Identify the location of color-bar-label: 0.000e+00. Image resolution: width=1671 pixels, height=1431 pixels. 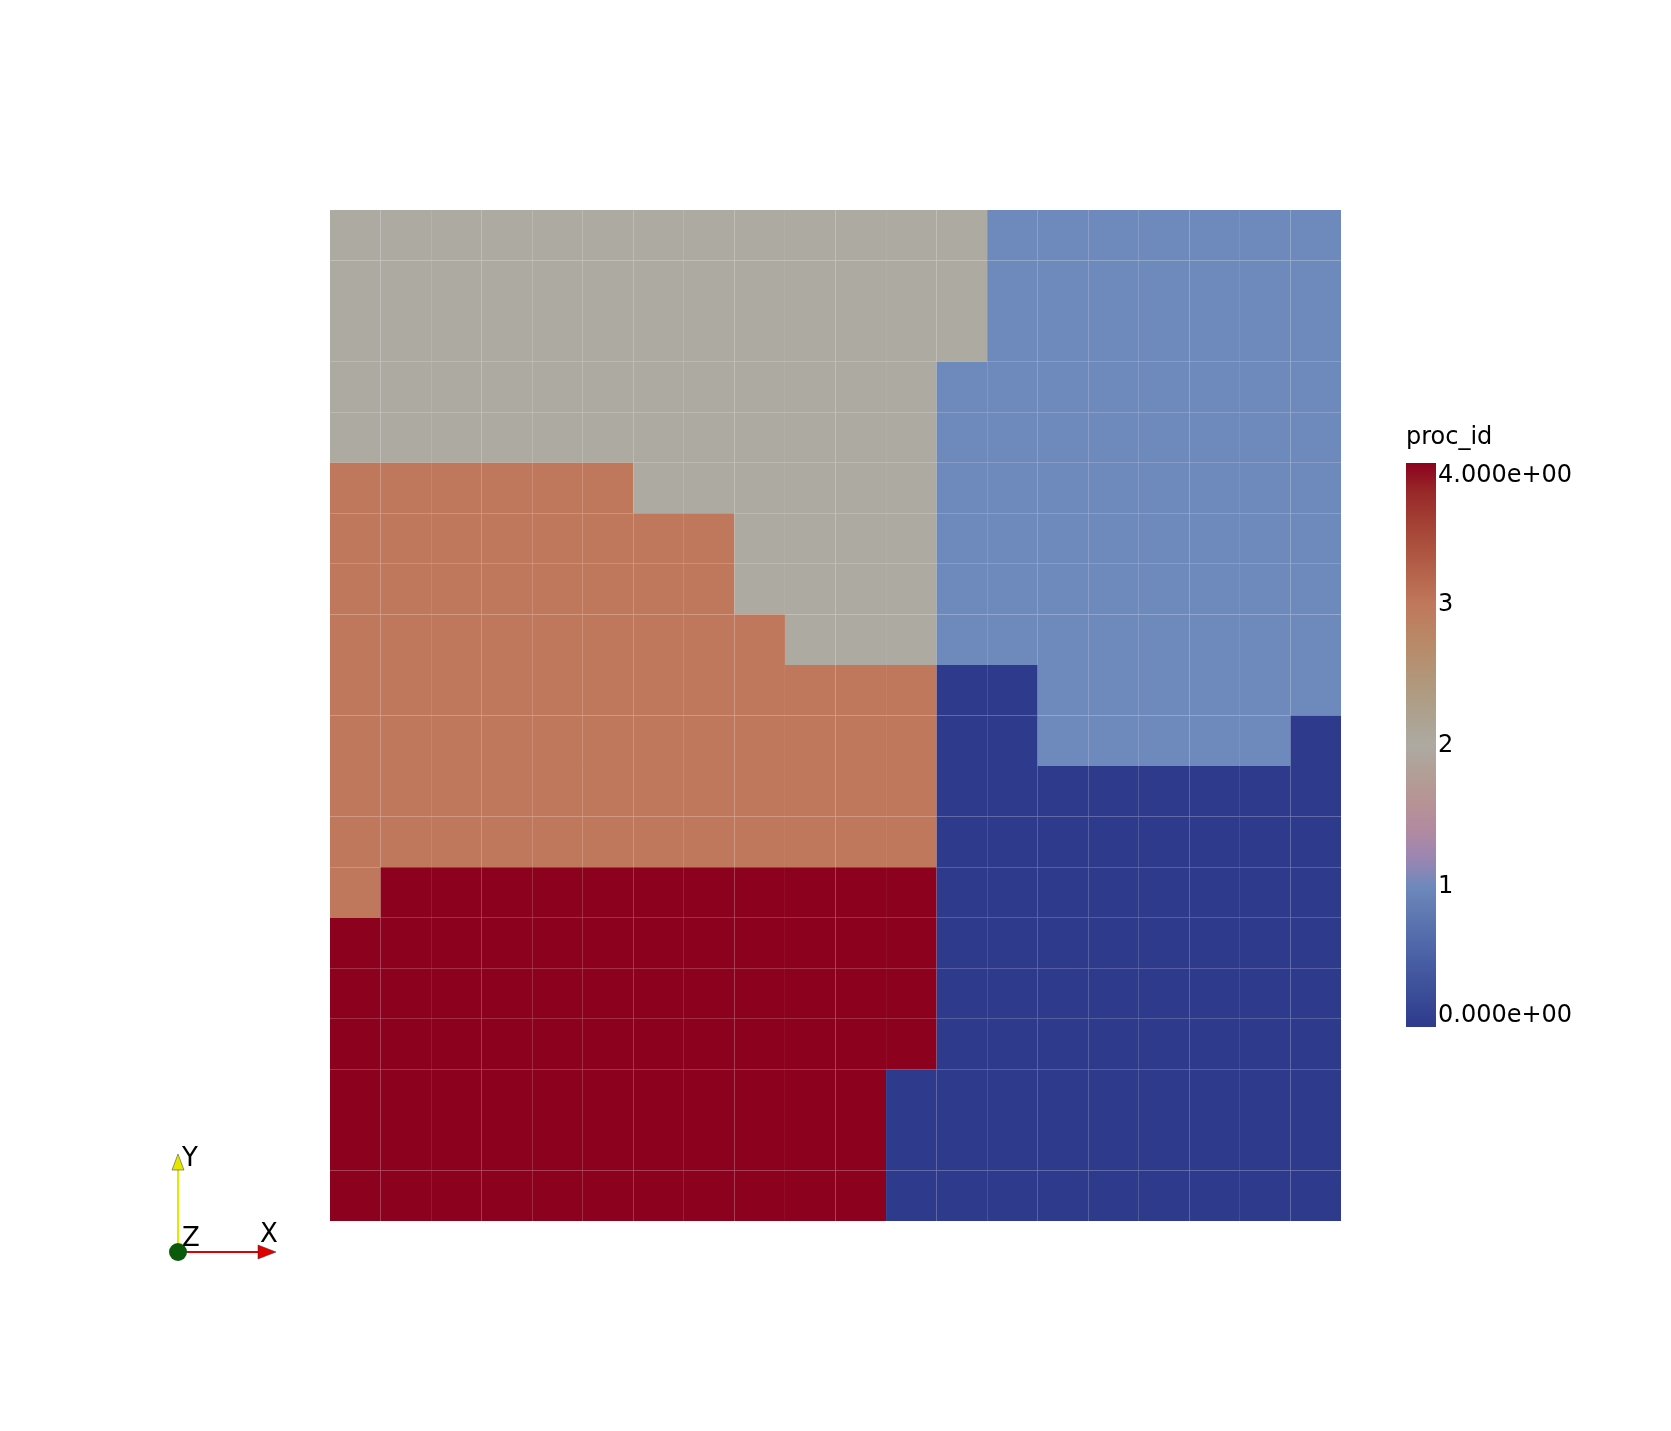
(1505, 1014).